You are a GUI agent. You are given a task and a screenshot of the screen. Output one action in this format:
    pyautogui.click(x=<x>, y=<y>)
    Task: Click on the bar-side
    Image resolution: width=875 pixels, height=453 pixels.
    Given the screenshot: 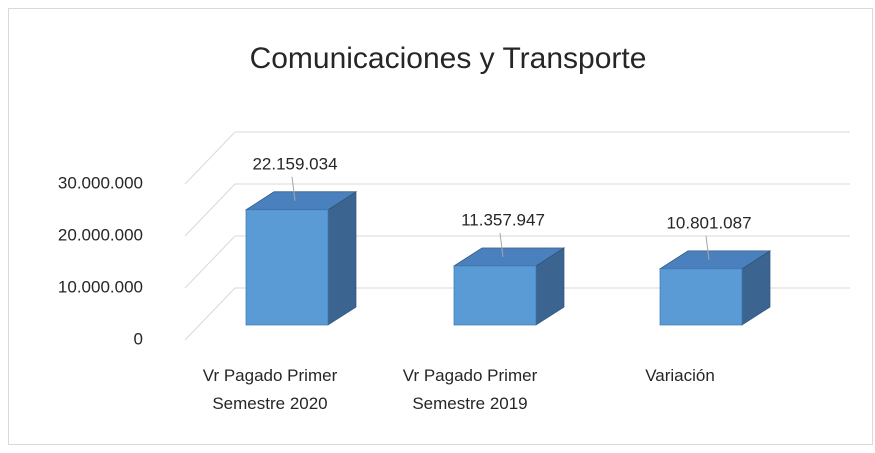 What is the action you would take?
    pyautogui.click(x=342, y=258)
    